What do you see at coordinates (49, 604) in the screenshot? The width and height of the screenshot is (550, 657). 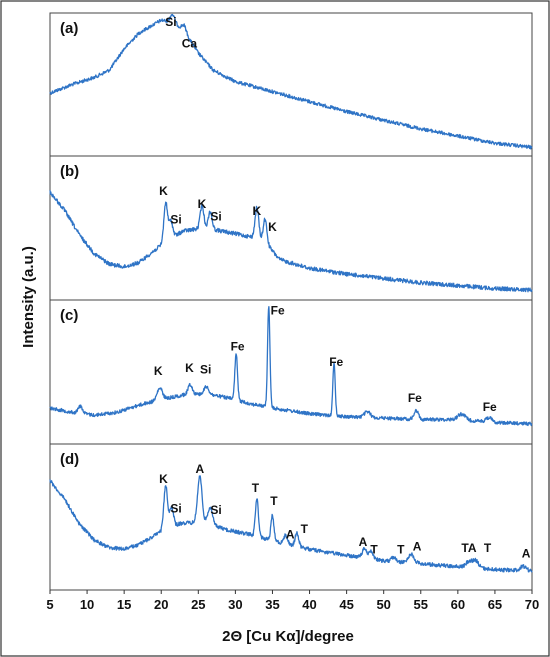 I see `x-tick-label: 5` at bounding box center [49, 604].